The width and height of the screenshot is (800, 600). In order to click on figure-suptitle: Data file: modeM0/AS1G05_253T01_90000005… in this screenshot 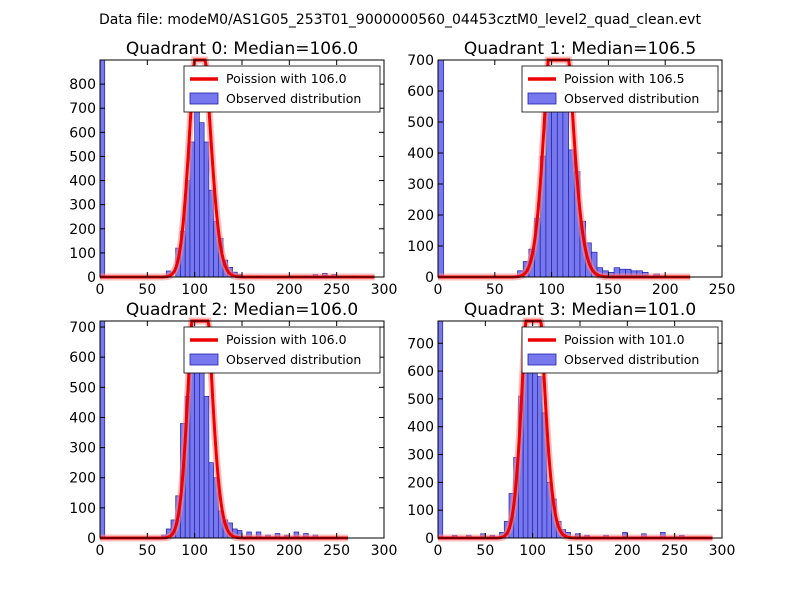, I will do `click(400, 20)`.